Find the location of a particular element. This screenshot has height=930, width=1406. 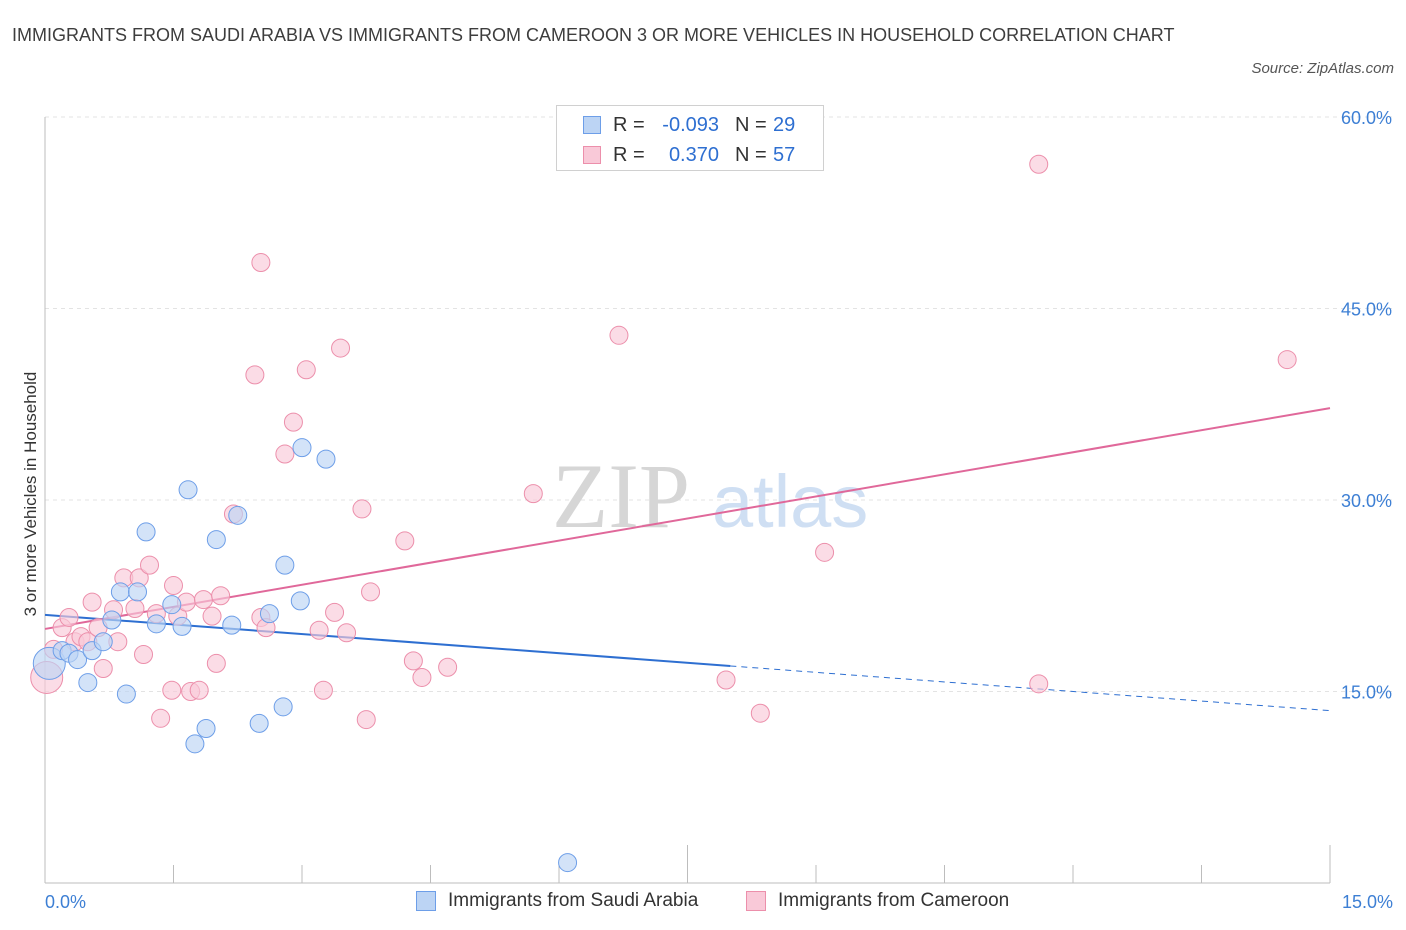

saudi-trend-extension is located at coordinates (1030, 688).